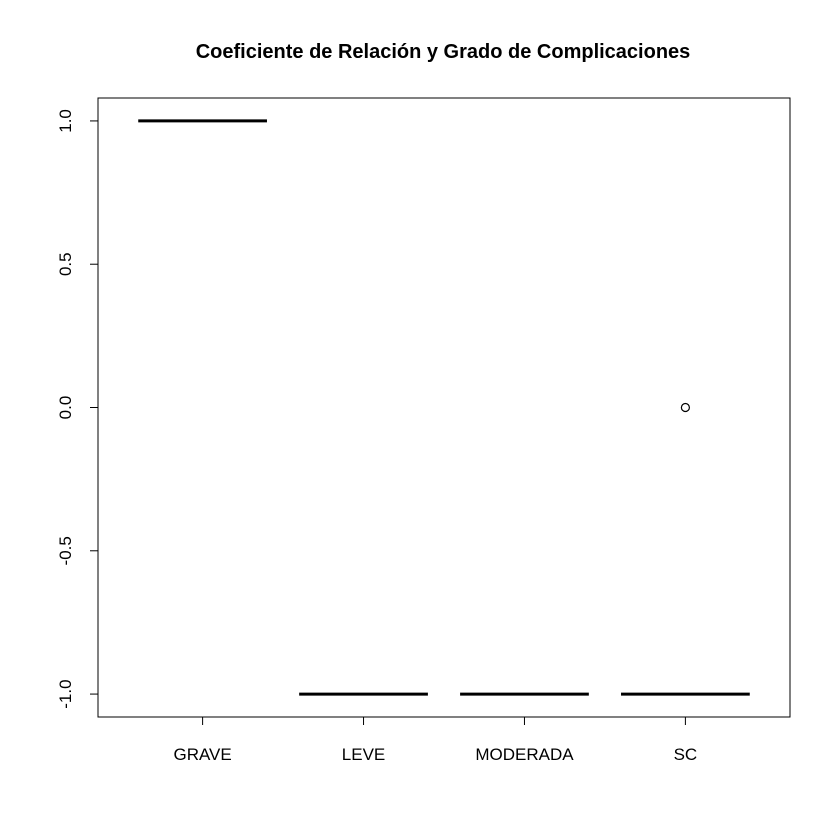 The height and width of the screenshot is (840, 840). I want to click on box-sc, so click(685, 549).